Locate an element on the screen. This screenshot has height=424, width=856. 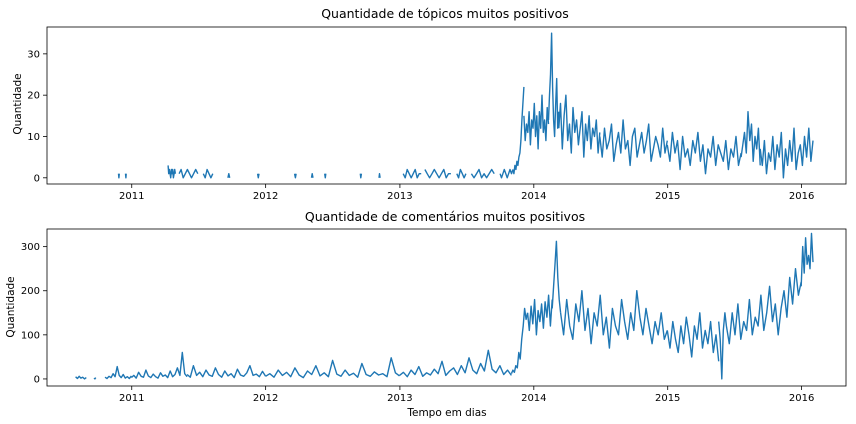
y-tick-label: 100 is located at coordinates (30, 335).